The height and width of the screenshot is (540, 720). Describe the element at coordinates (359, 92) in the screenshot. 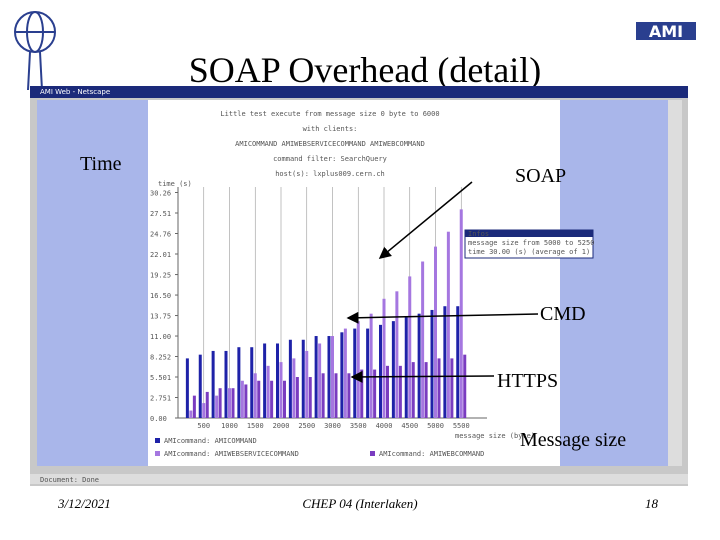

I see `window-titlebar` at that location.